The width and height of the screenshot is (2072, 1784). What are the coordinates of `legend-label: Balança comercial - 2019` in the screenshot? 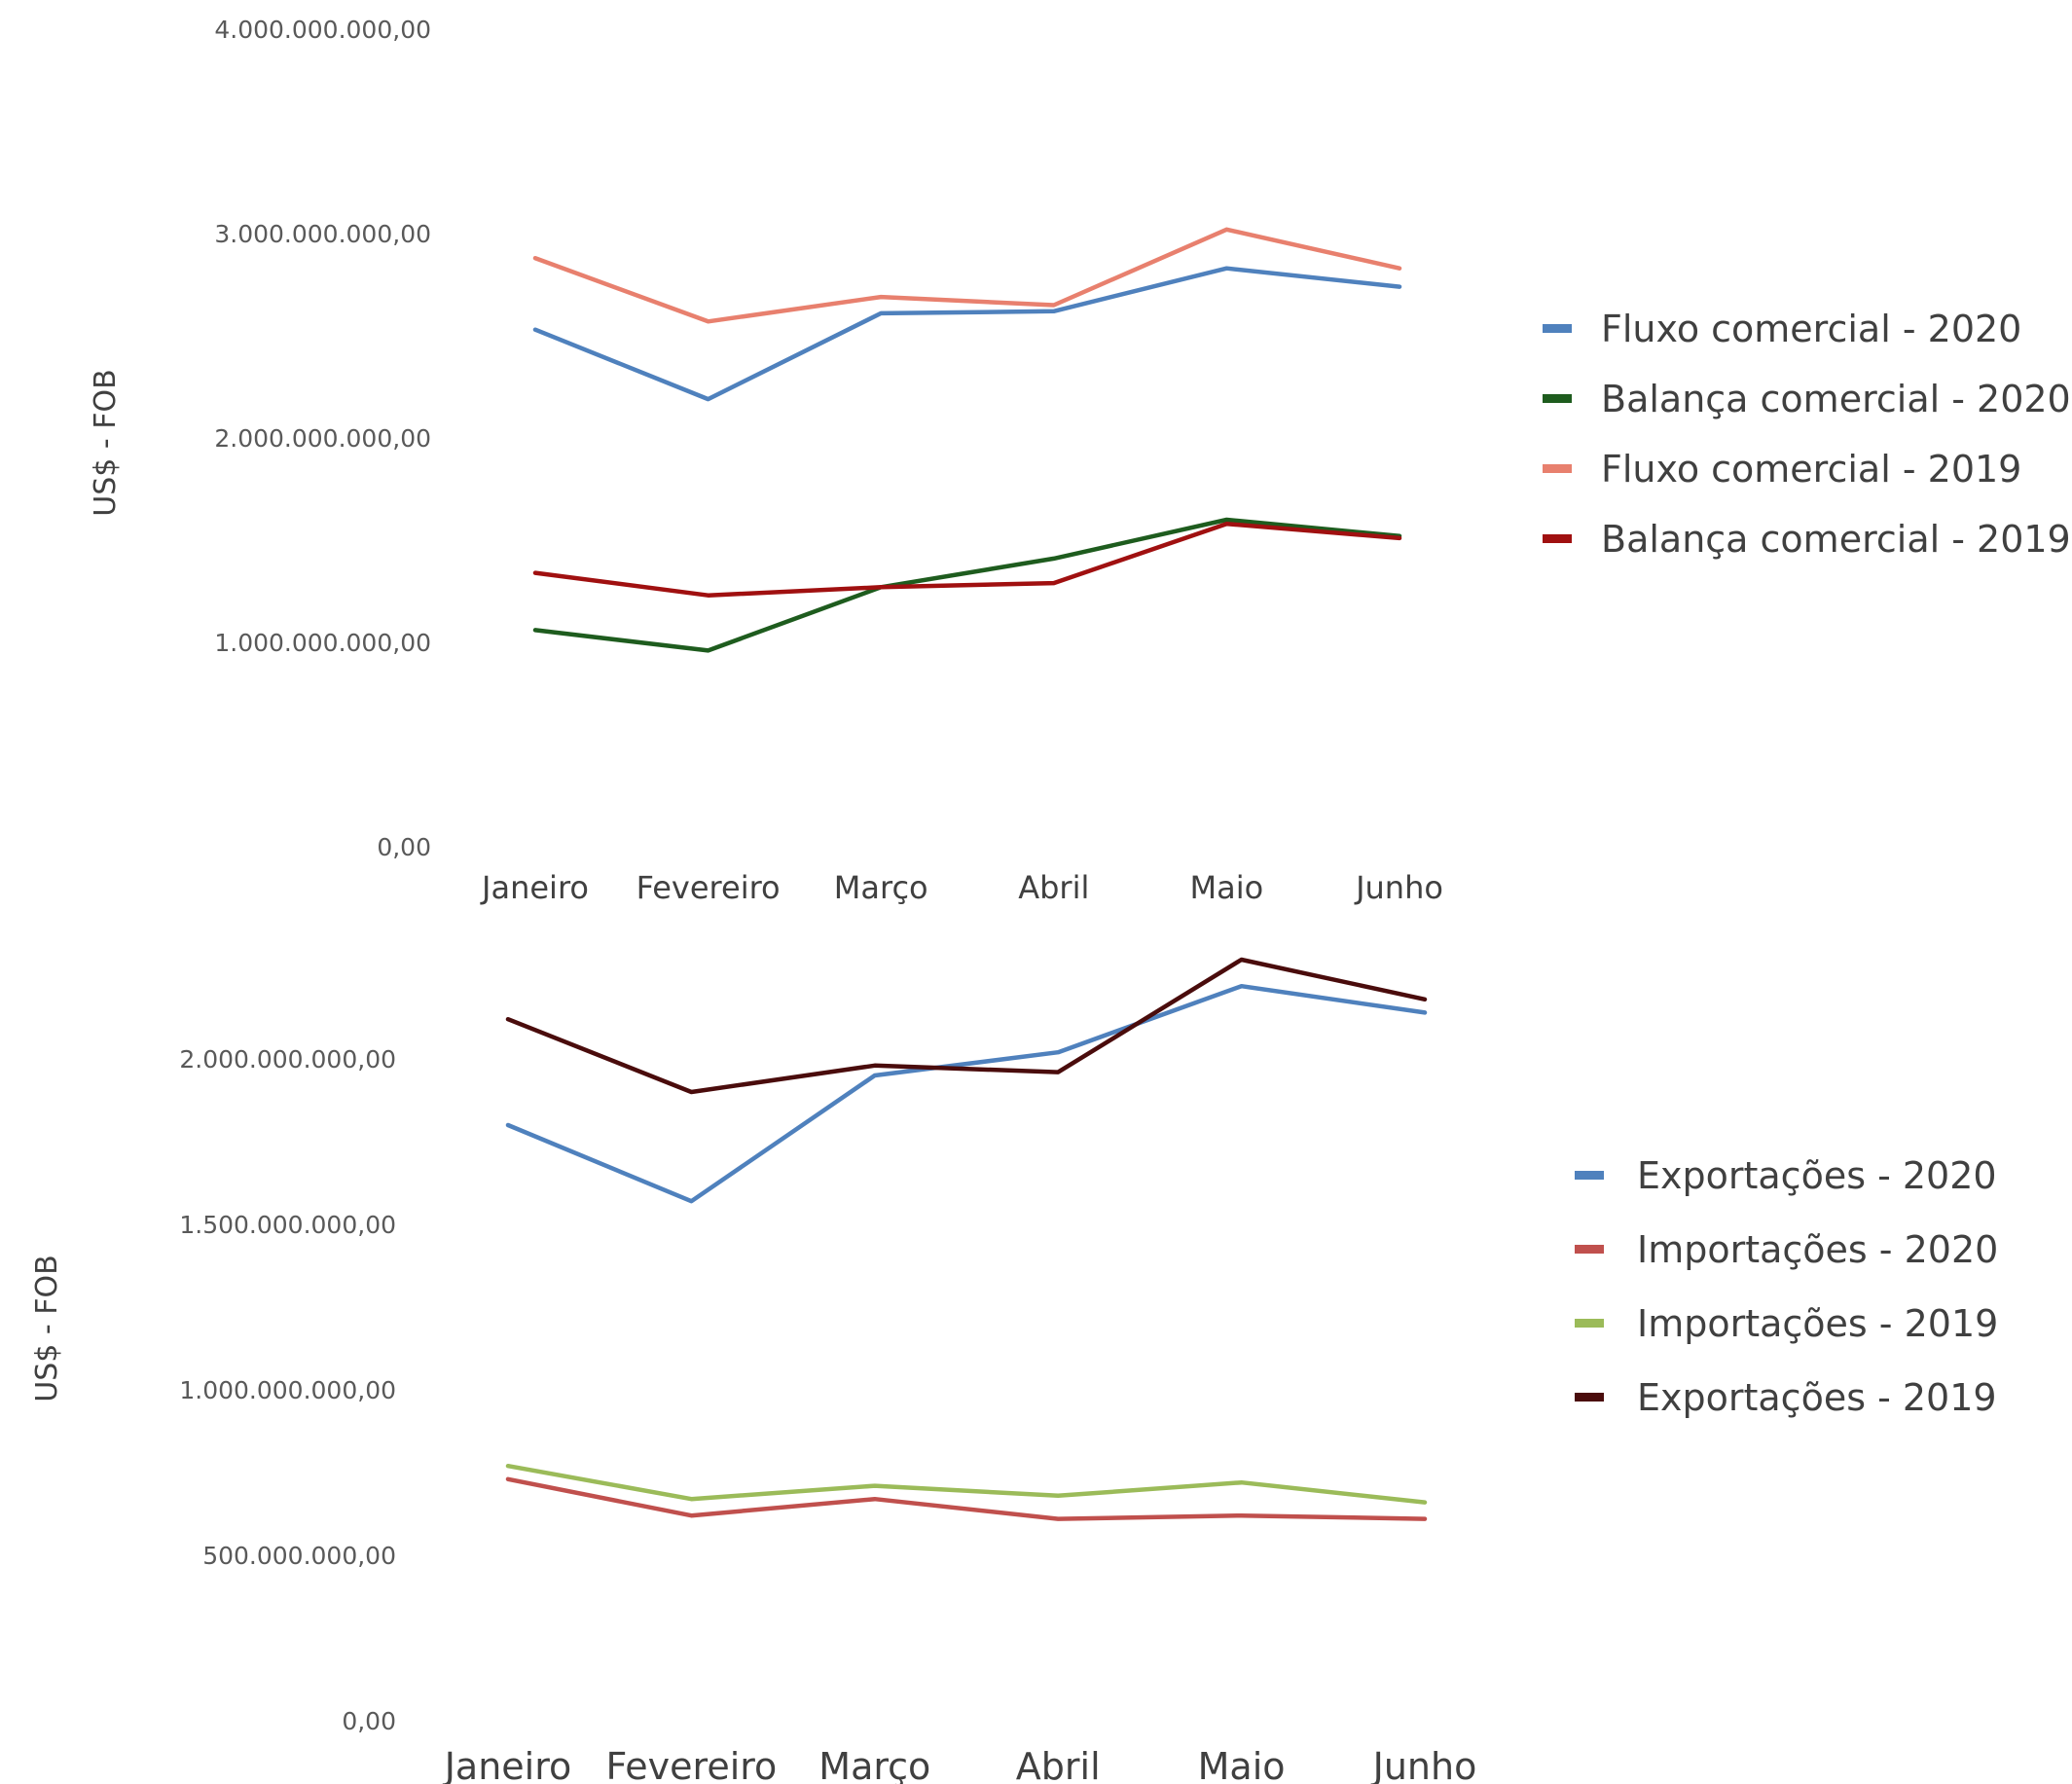 It's located at (1836, 539).